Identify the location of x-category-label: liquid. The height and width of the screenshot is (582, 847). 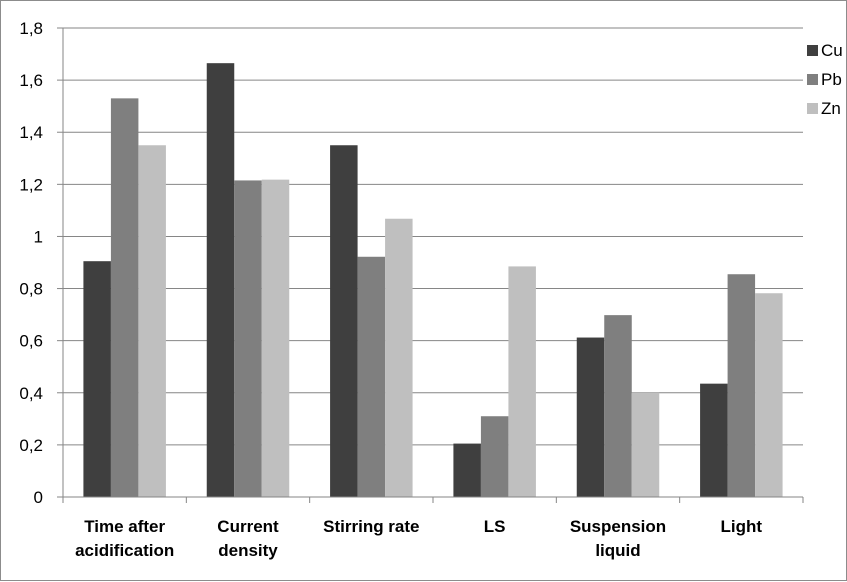
(617, 550).